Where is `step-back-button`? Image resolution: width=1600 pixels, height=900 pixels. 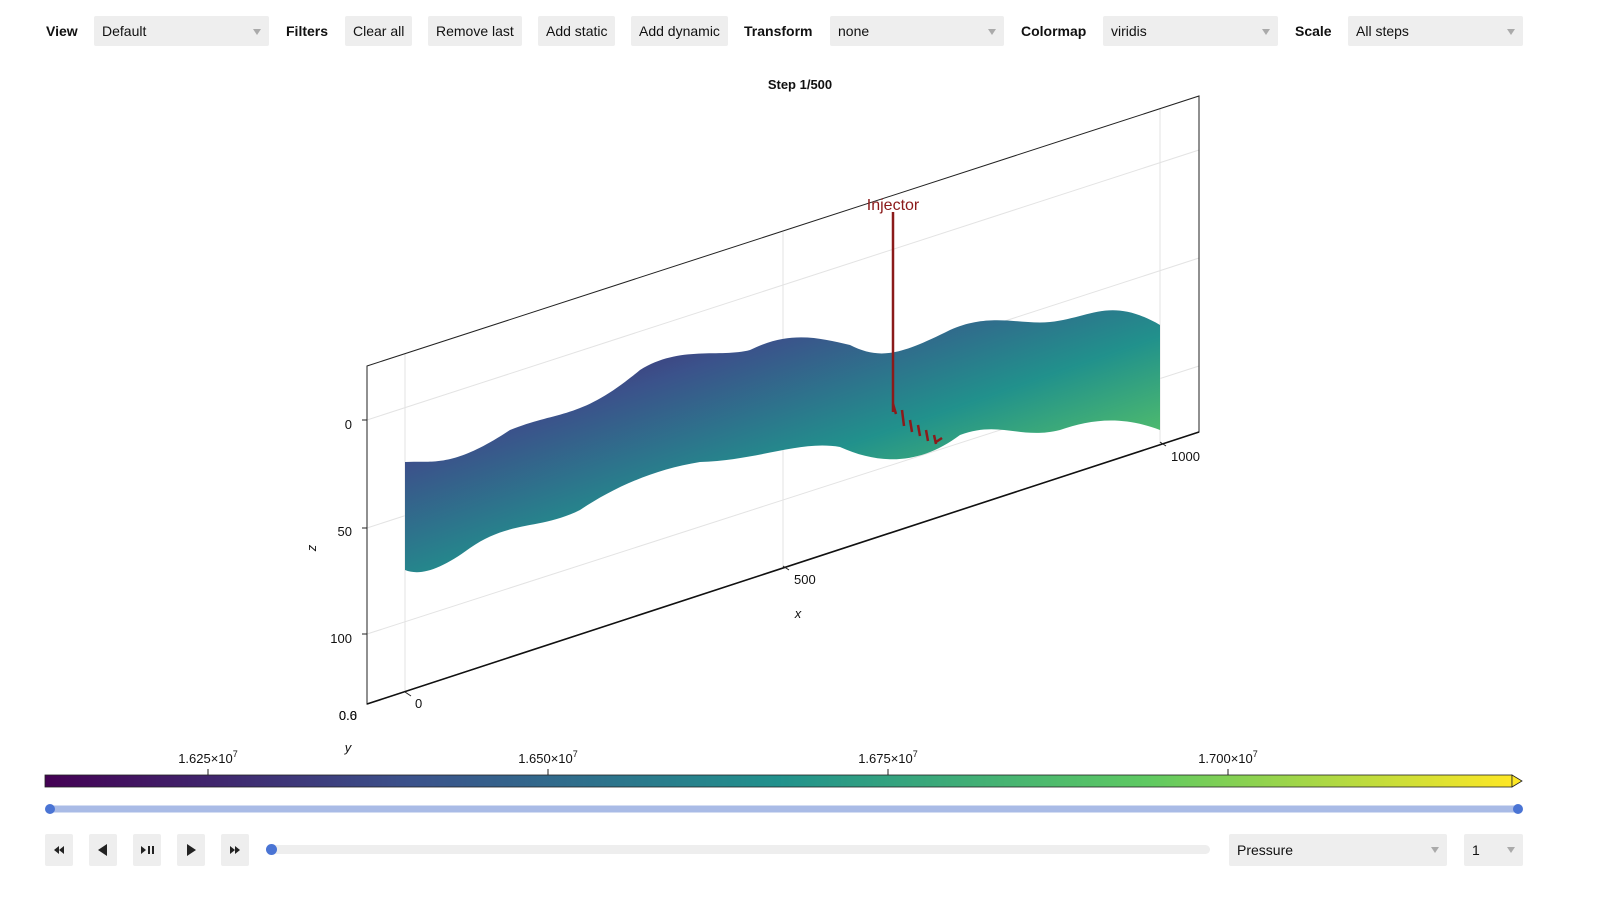
step-back-button is located at coordinates (103, 850).